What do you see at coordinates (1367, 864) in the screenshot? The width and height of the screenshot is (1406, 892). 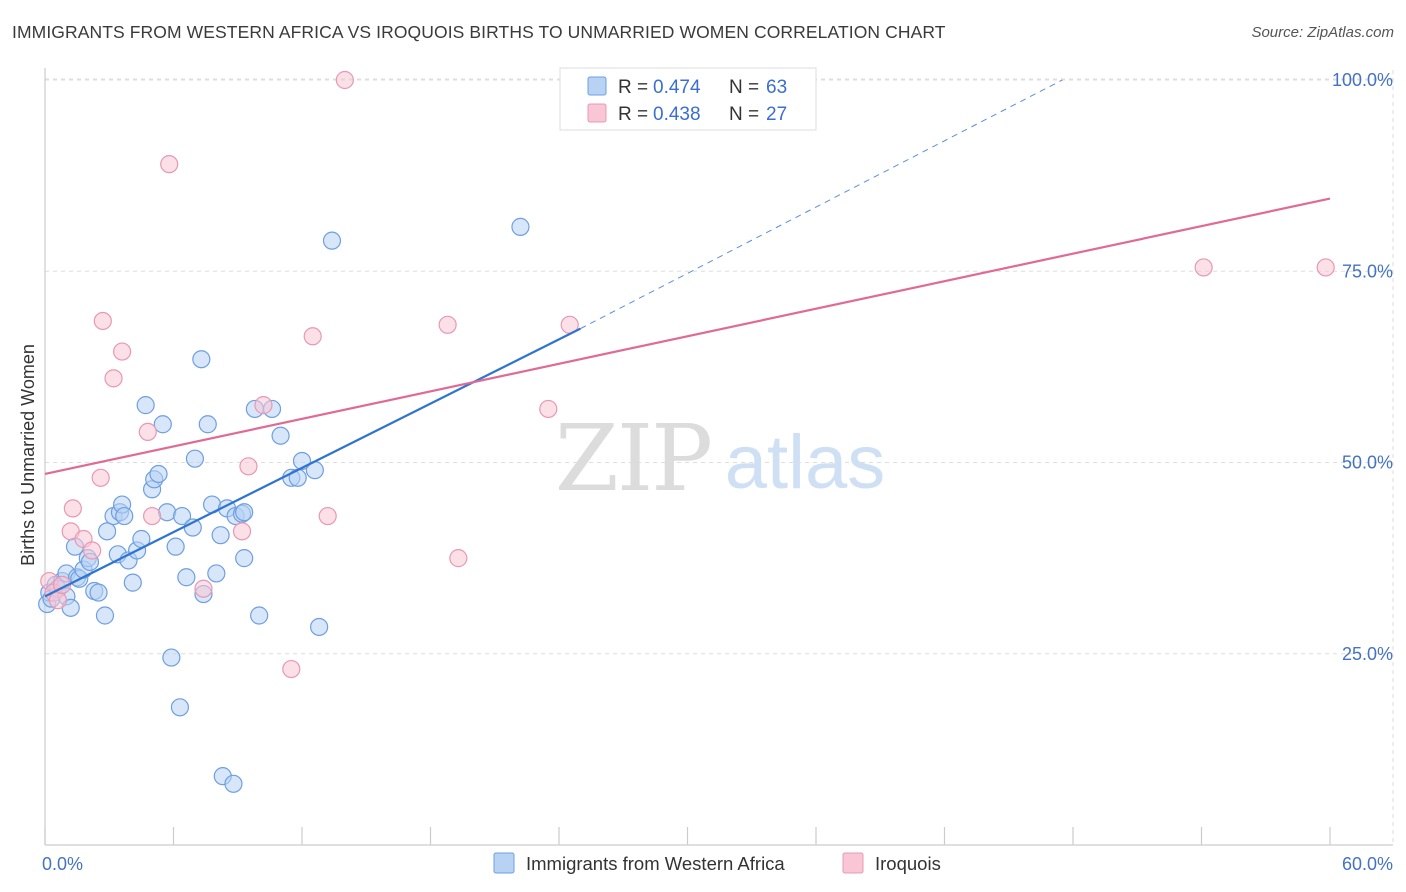 I see `x-tick-label-max: 60.0%` at bounding box center [1367, 864].